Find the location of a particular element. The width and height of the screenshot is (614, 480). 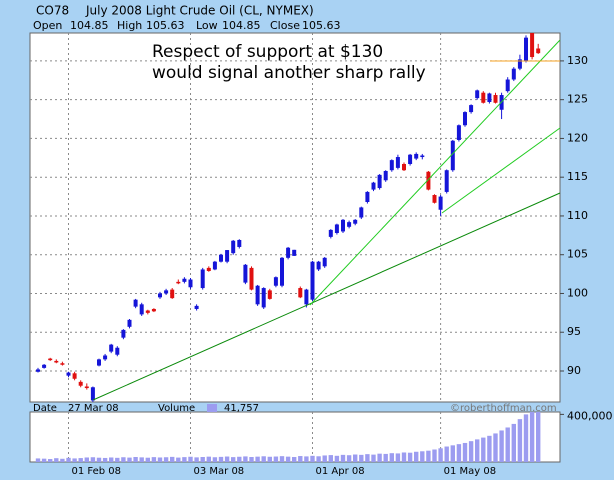

x-tick-label: 03 Mar 08 is located at coordinates (219, 471).